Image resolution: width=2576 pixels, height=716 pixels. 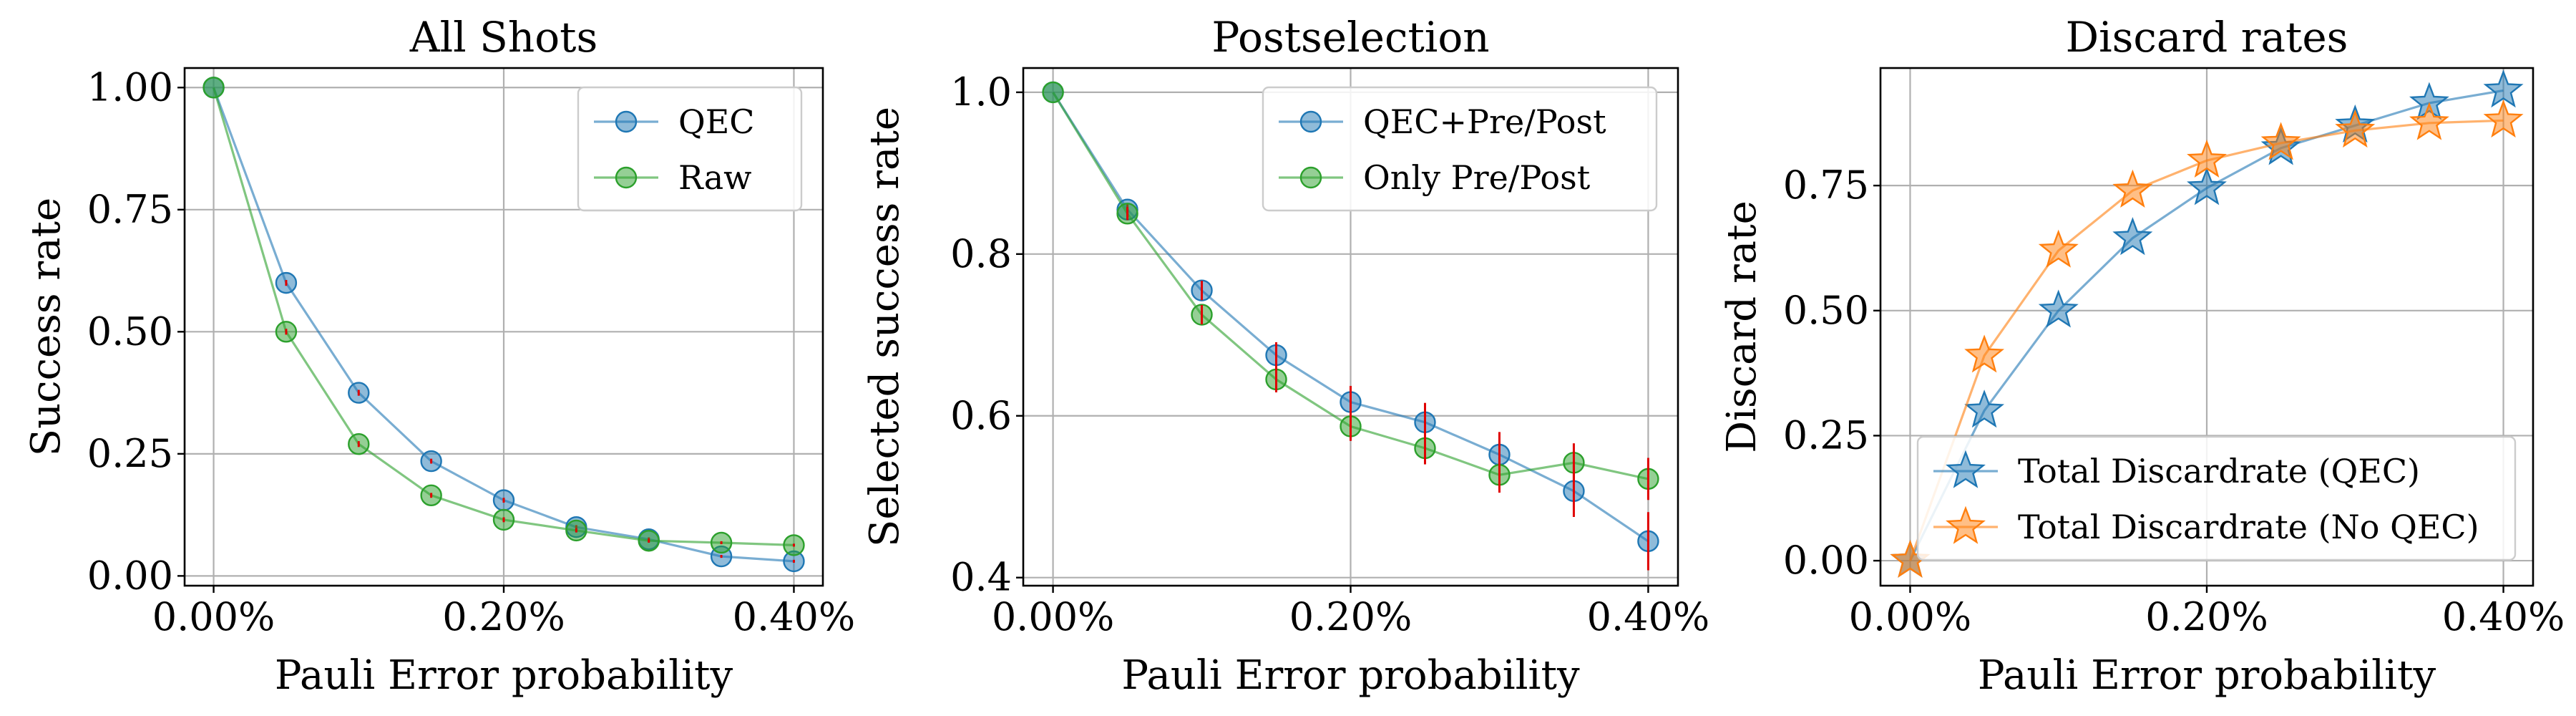 I want to click on legend-item: Raw, so click(x=673, y=177).